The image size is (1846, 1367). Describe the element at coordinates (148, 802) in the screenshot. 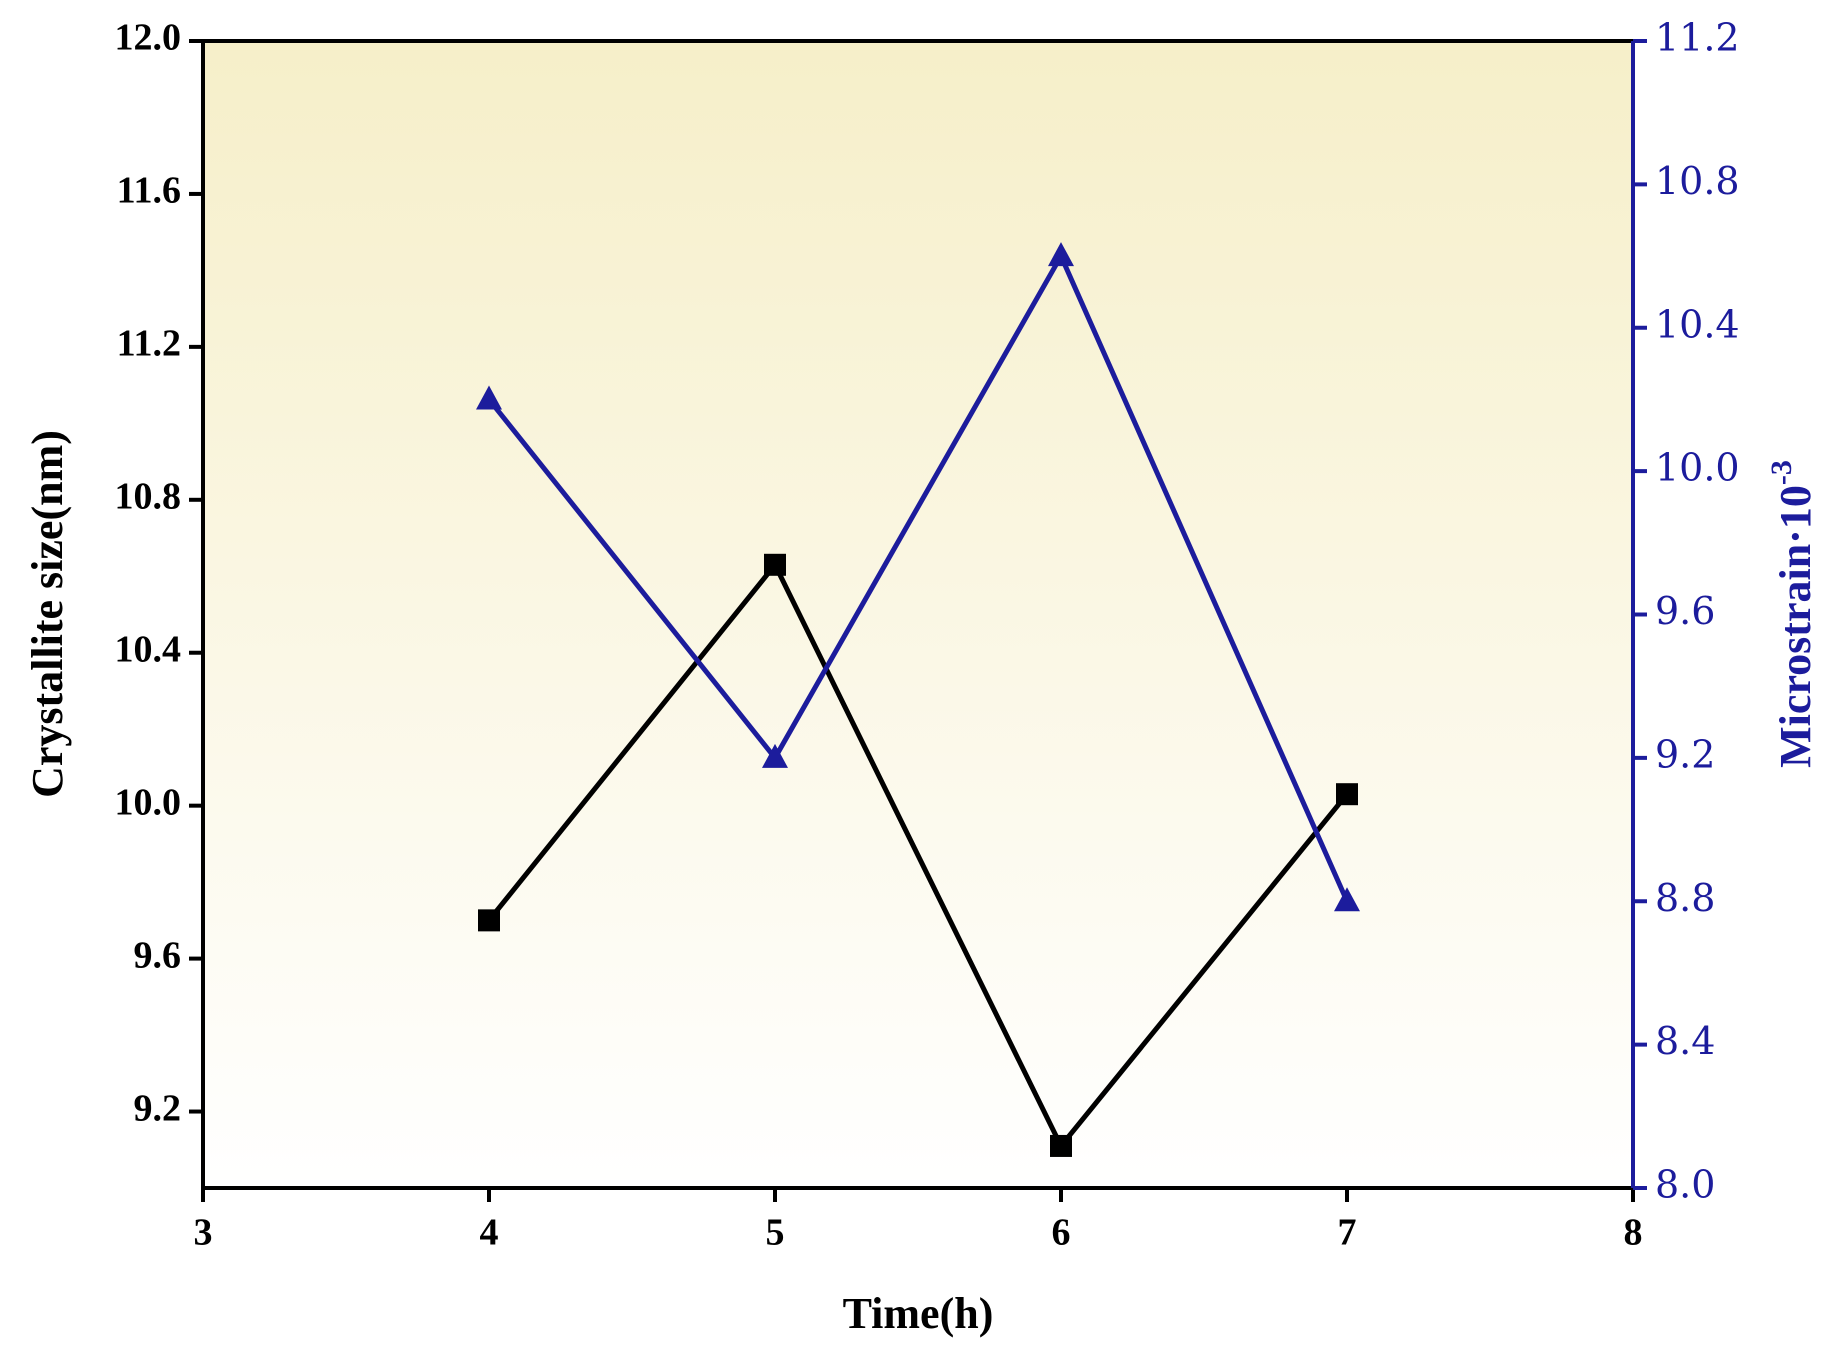

I see `y-tick-label: 10.0` at that location.